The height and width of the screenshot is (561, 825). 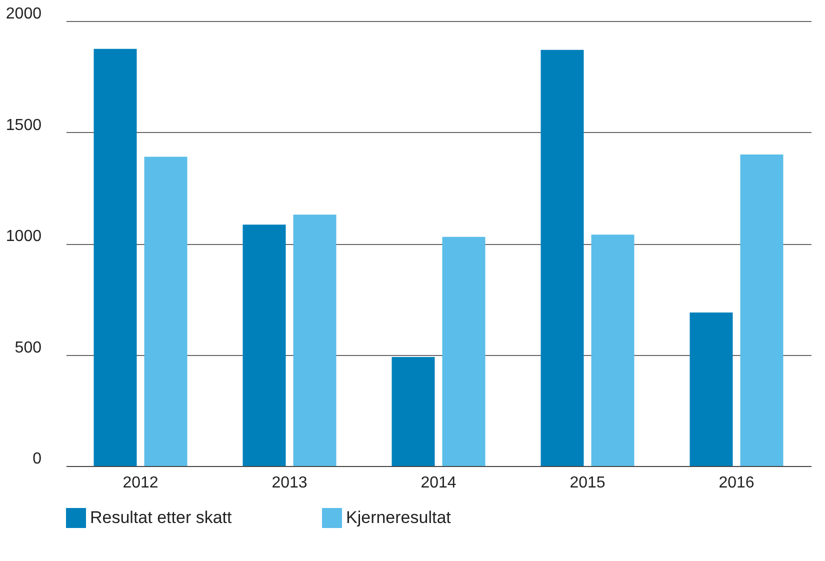 What do you see at coordinates (399, 517) in the screenshot?
I see `legend-label: Kjerneresultat` at bounding box center [399, 517].